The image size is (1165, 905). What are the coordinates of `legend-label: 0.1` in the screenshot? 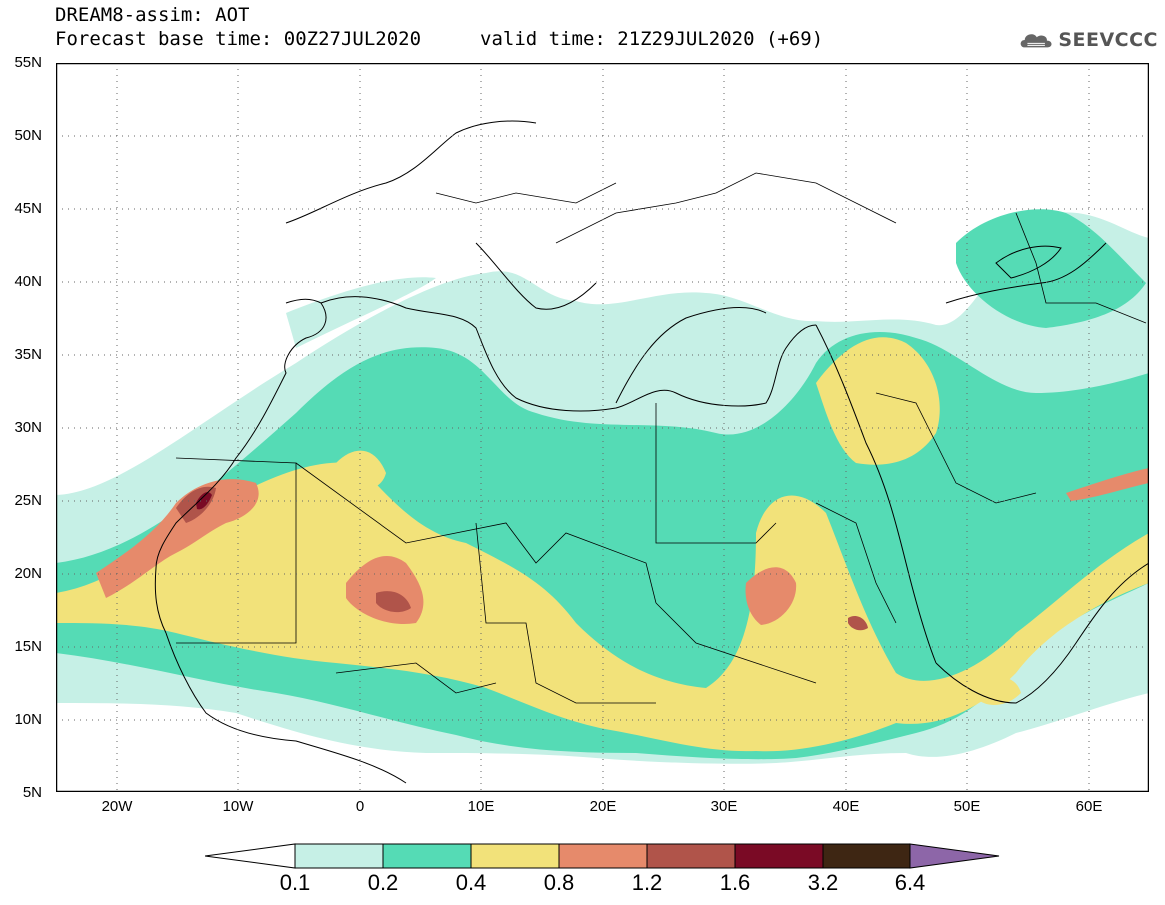 It's located at (295, 882).